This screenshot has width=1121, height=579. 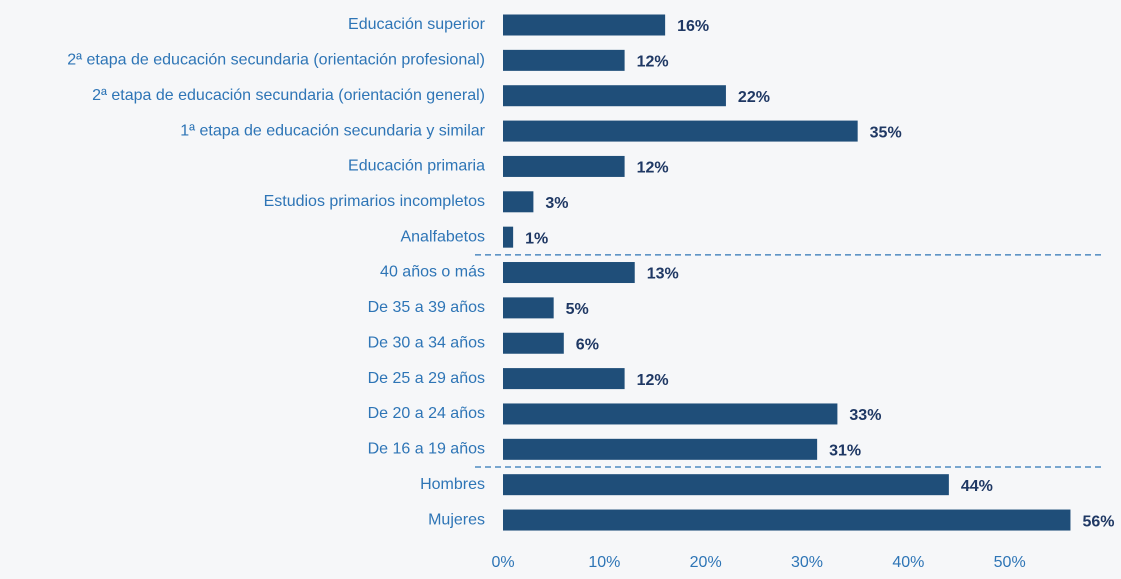 I want to click on x-tick-label: 40%, so click(x=908, y=562).